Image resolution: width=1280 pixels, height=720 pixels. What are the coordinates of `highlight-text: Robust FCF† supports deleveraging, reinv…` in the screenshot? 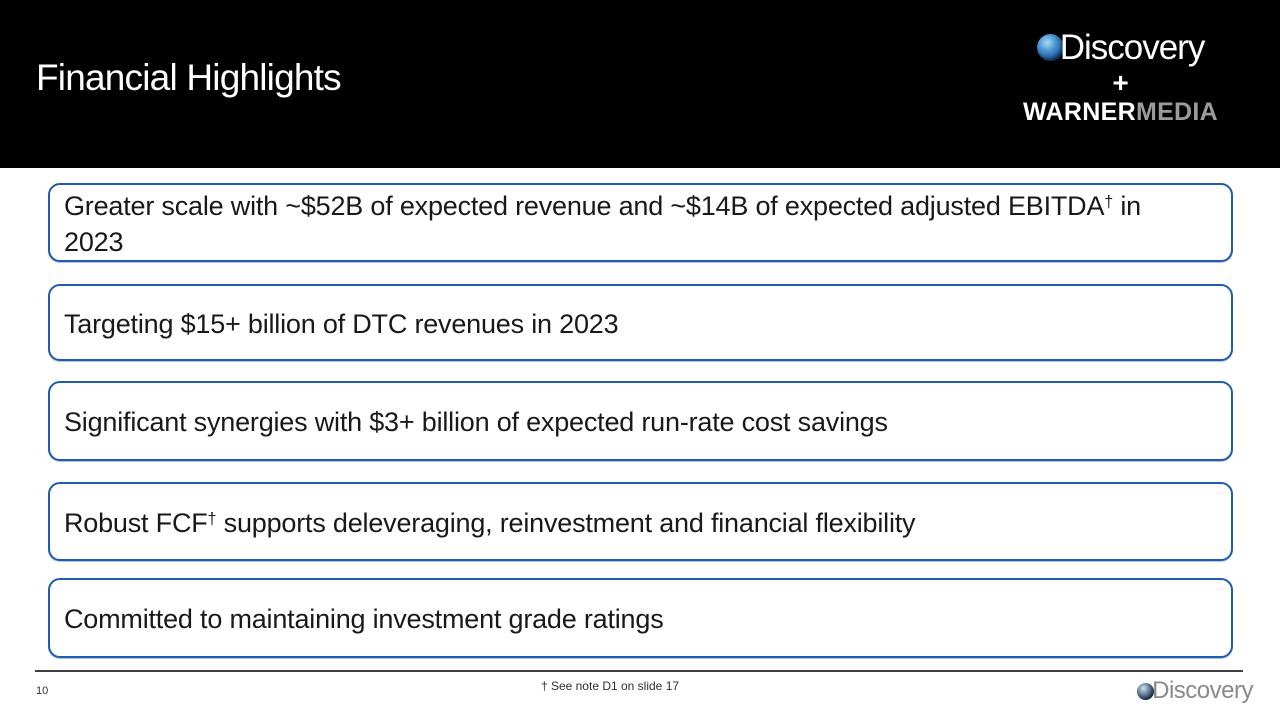 It's located at (490, 521).